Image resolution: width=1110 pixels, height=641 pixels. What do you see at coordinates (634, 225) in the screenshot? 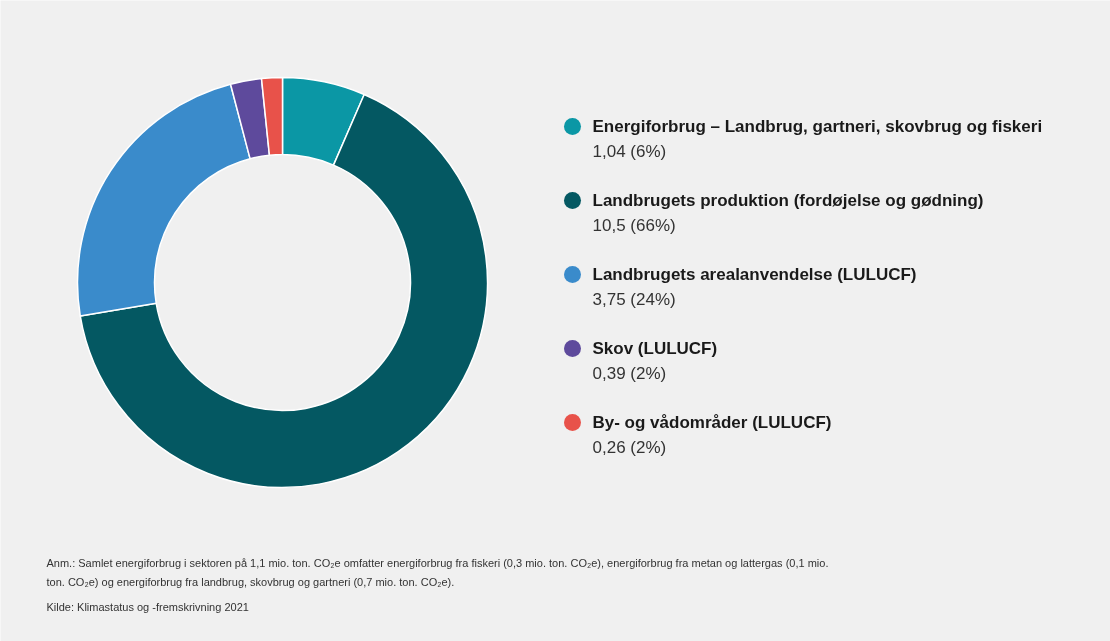
I see `data-label: 10,5 (66%)` at bounding box center [634, 225].